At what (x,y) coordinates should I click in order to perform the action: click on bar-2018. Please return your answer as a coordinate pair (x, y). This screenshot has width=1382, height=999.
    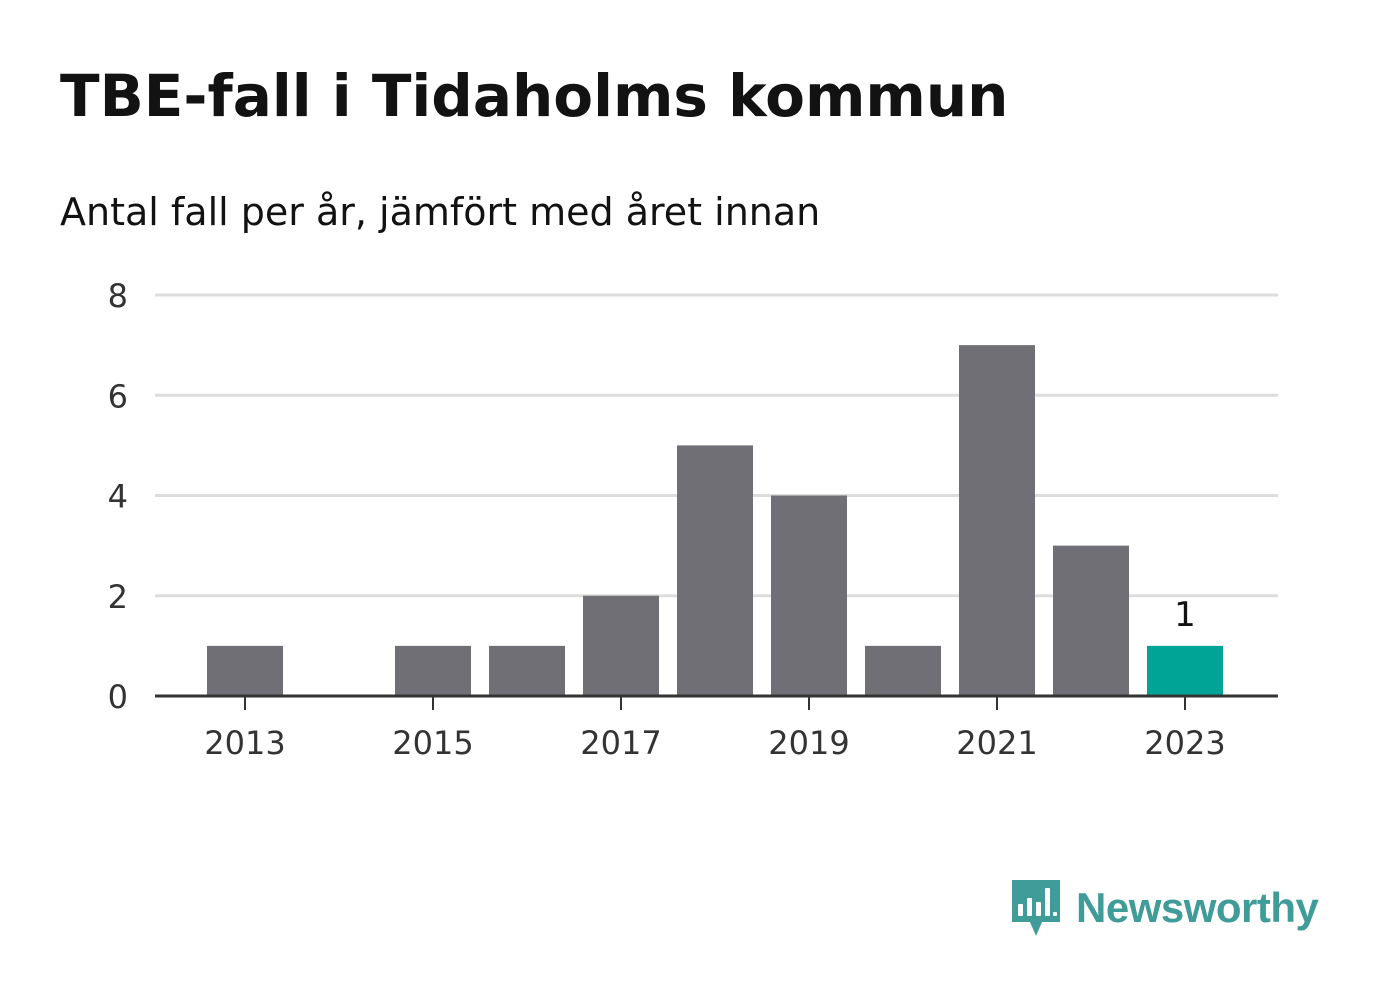
    Looking at the image, I should click on (715, 570).